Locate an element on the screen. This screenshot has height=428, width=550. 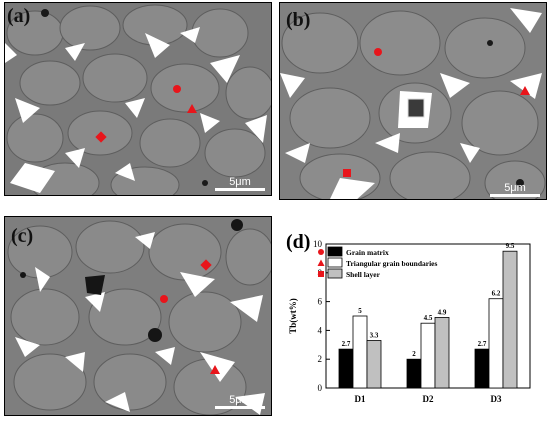
legend-entry: Grain matrix is located at coordinates (367, 252).